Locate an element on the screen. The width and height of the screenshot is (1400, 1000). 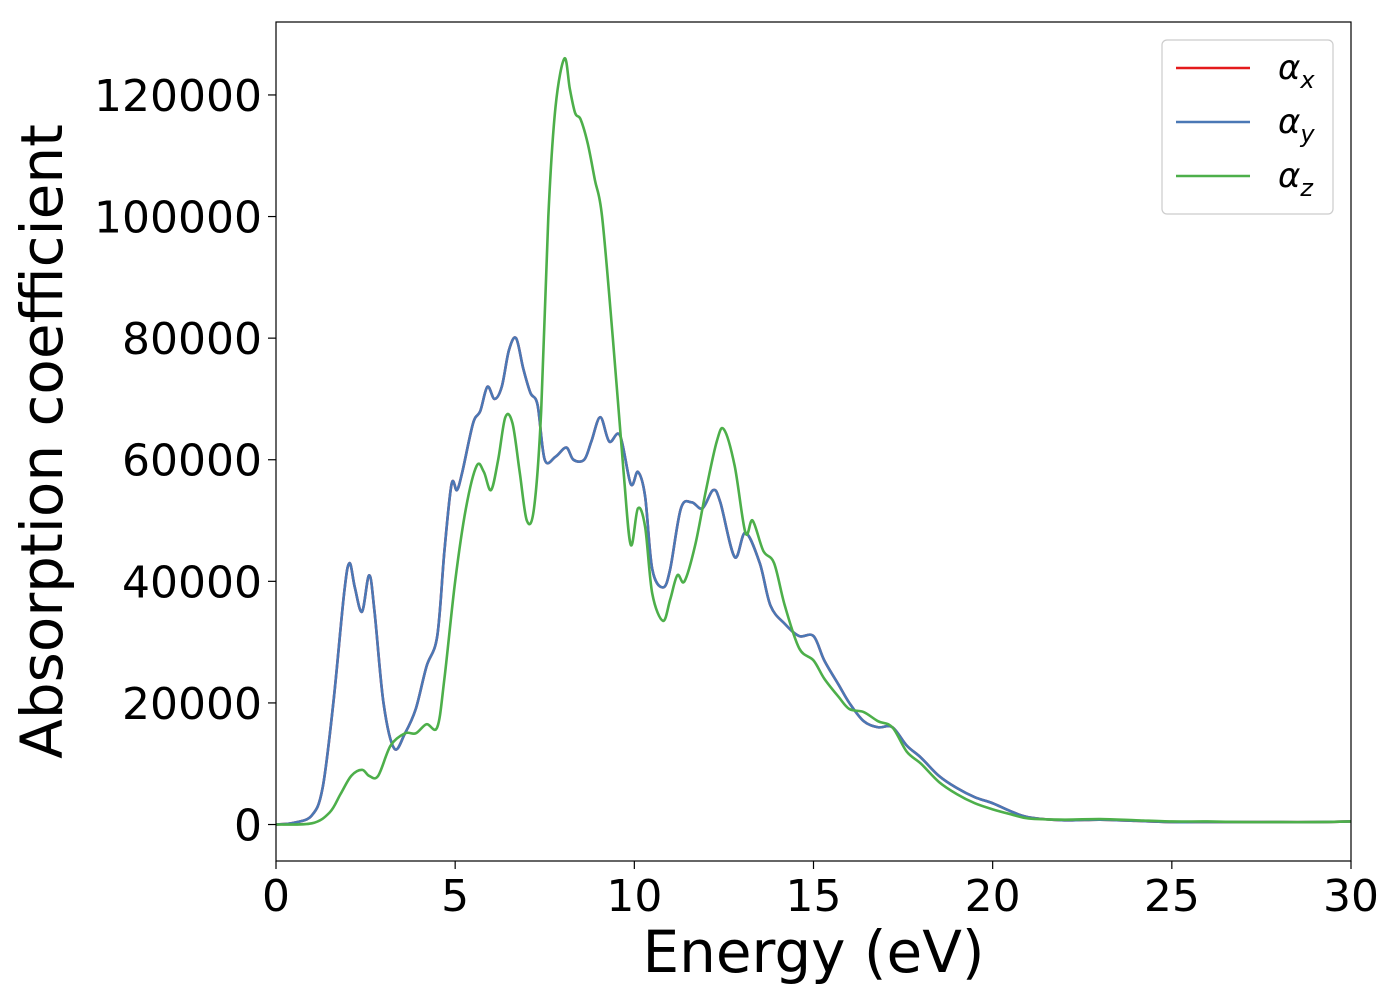
legend-label-z: αz is located at coordinates (1296, 179).